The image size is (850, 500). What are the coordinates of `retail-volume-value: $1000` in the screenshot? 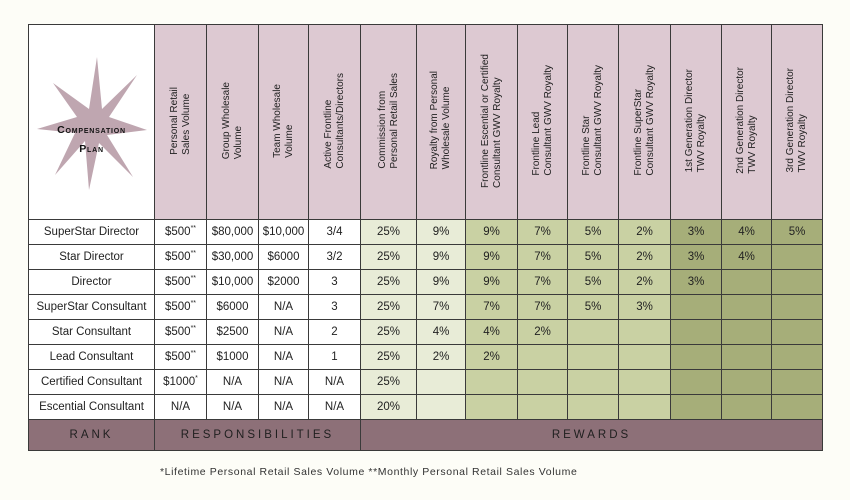 It's located at (179, 382).